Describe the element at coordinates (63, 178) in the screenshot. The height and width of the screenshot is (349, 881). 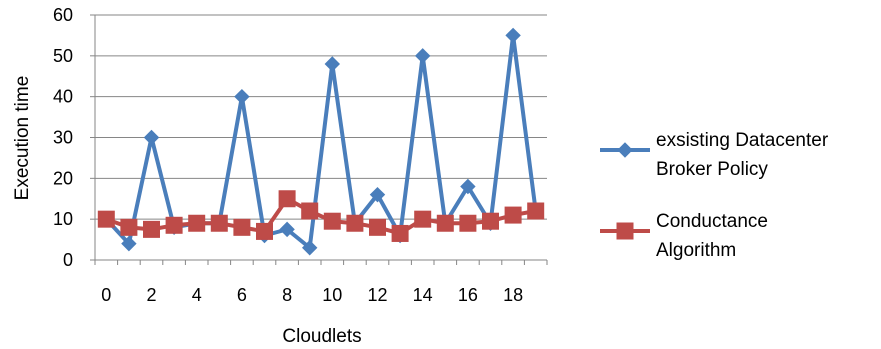
I see `y-tick-label: 20` at that location.